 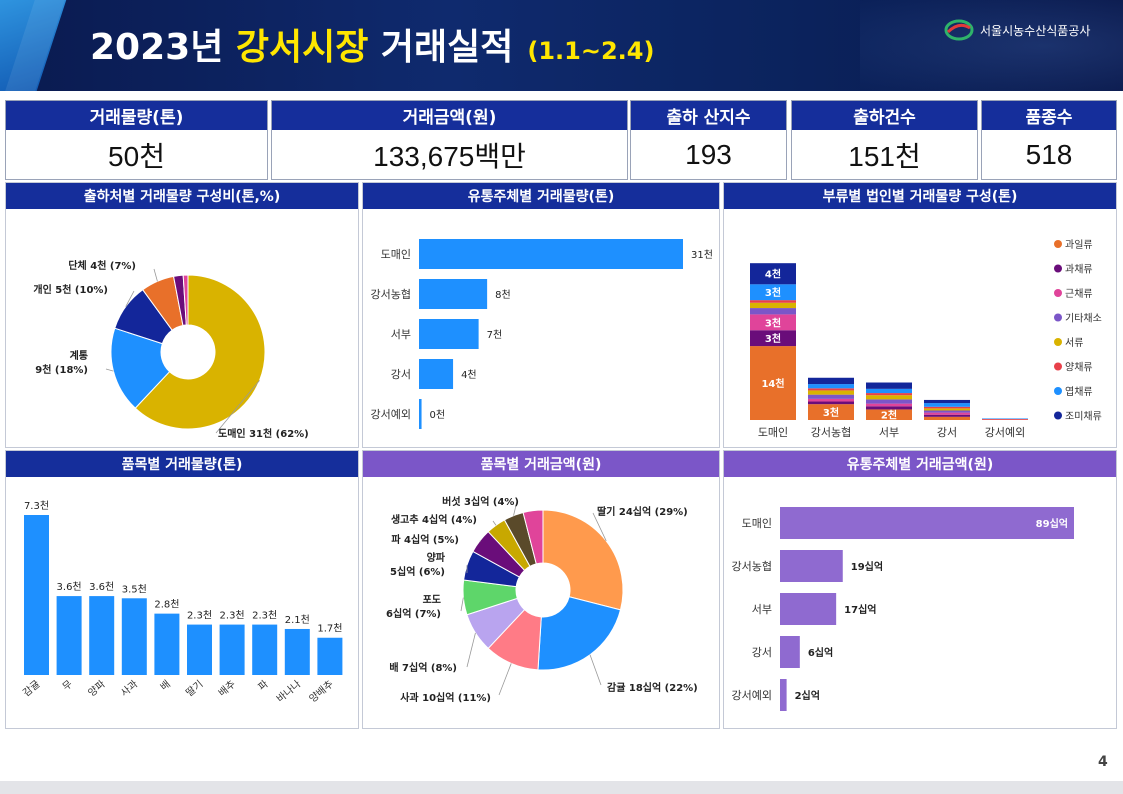 I want to click on legend-label: 양채류, so click(x=1079, y=368).